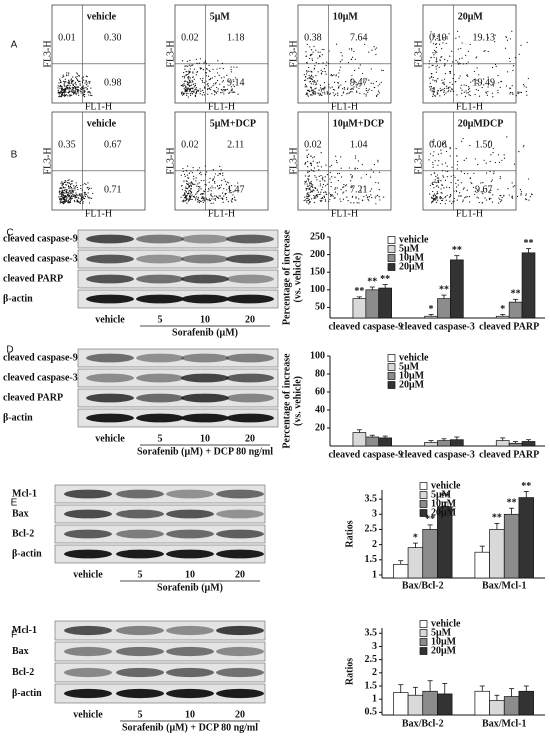  I want to click on y-tick-label: 50, so click(320, 307).